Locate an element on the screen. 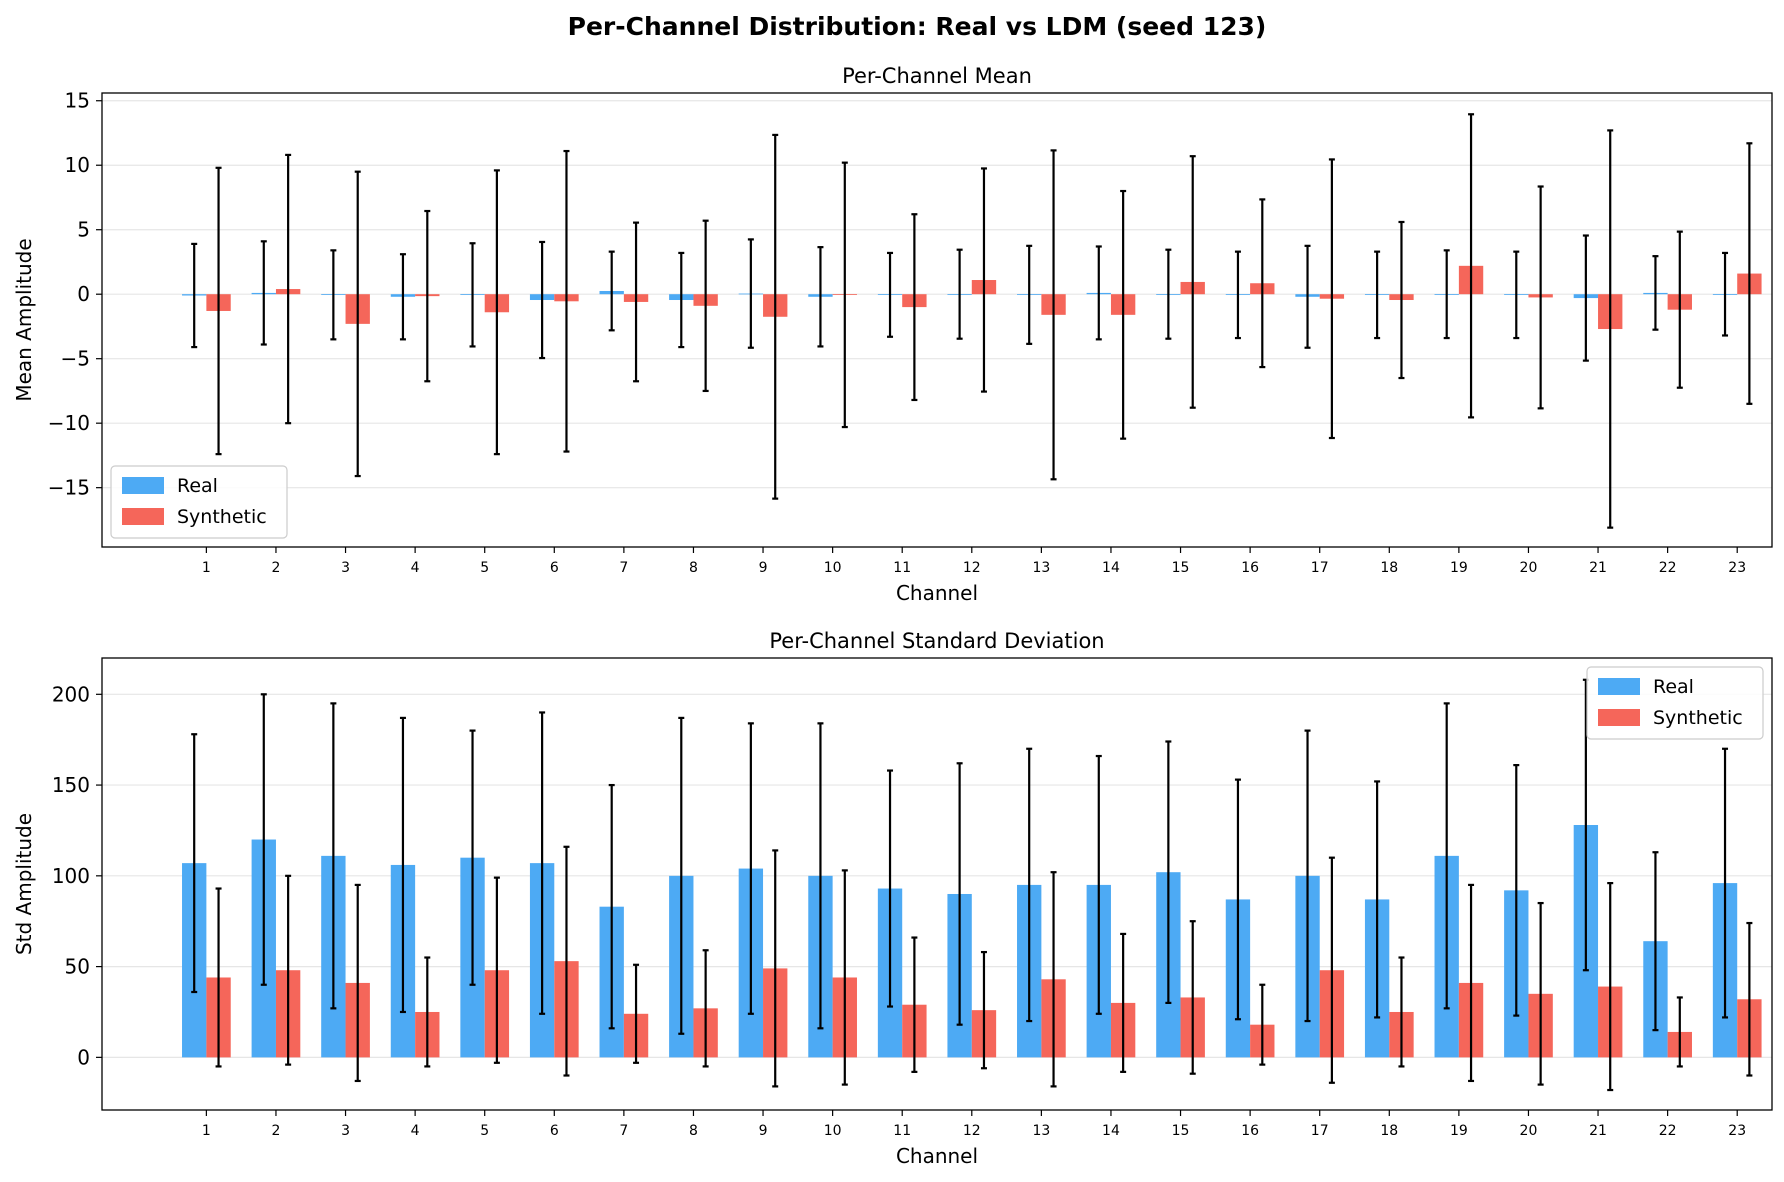 The image size is (1784, 1182). mean-xtick-label: 10 is located at coordinates (833, 568).